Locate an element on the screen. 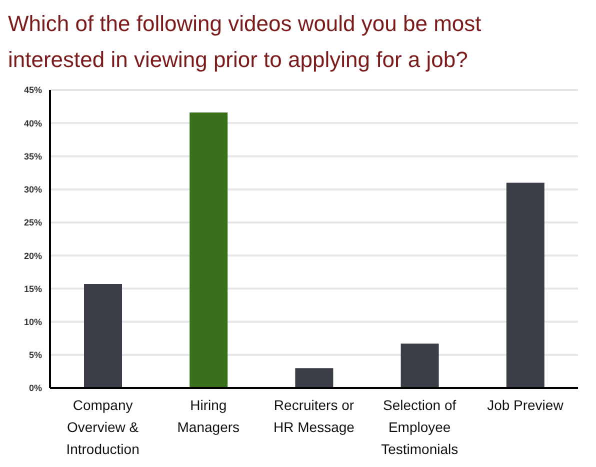  x-tick-label: Hiring Managers is located at coordinates (208, 415).